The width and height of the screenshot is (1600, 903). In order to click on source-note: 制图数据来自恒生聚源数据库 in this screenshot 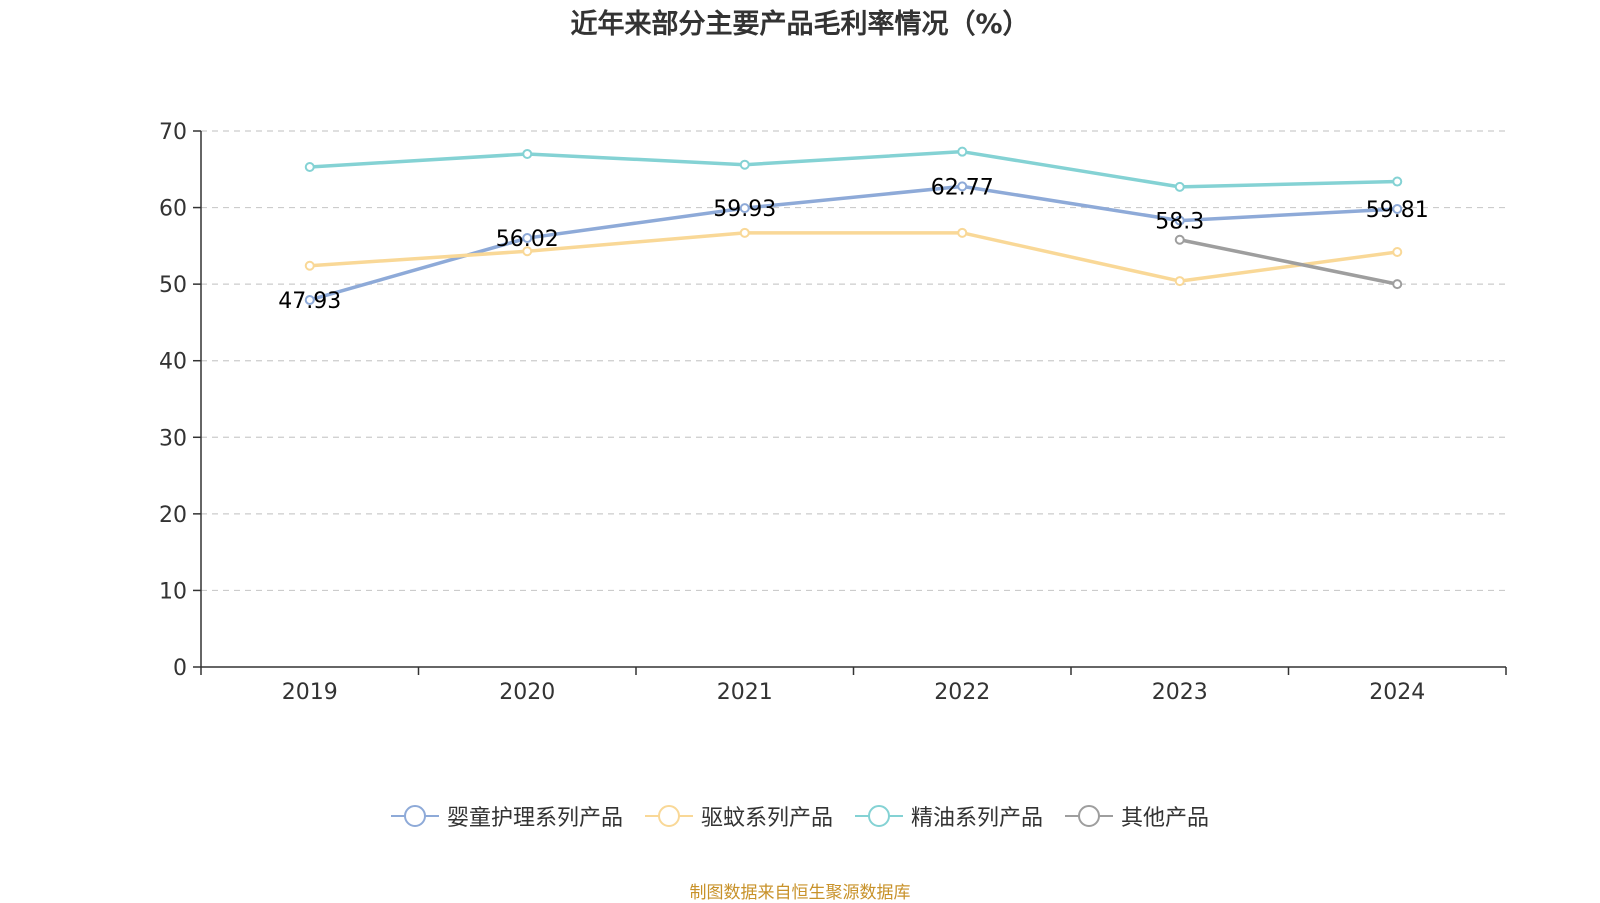, I will do `click(800, 893)`.